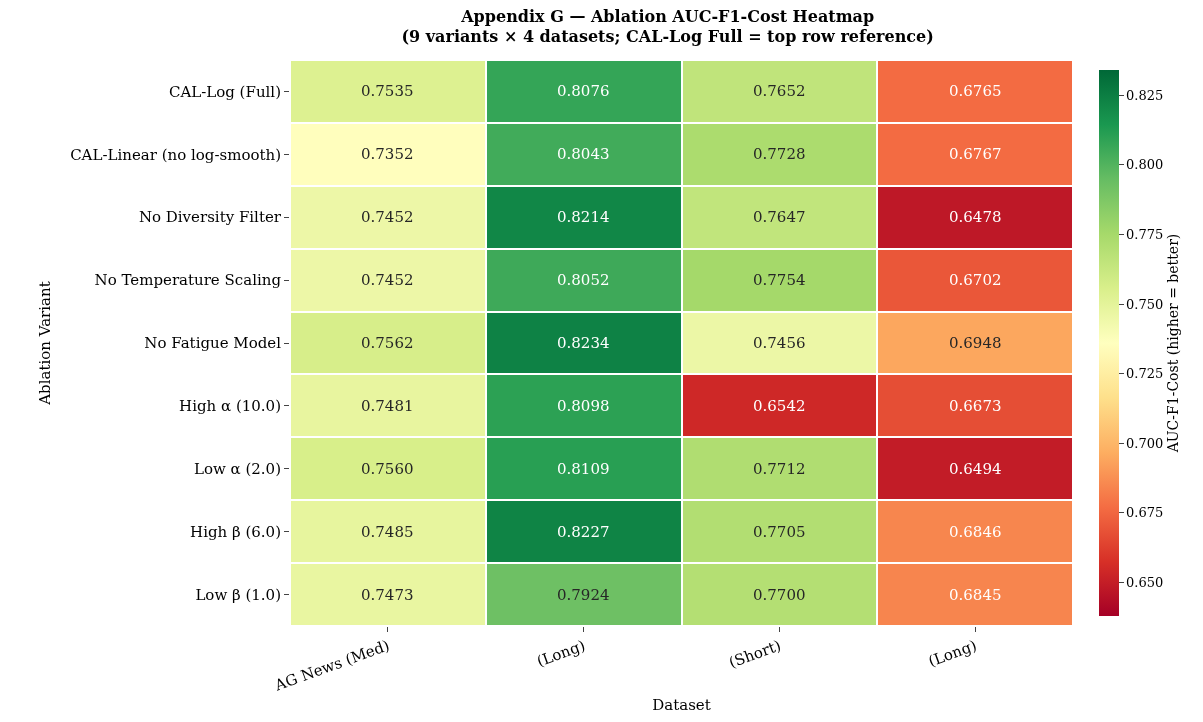  Describe the element at coordinates (779, 217) in the screenshot. I see `data-label: 0.7647` at that location.